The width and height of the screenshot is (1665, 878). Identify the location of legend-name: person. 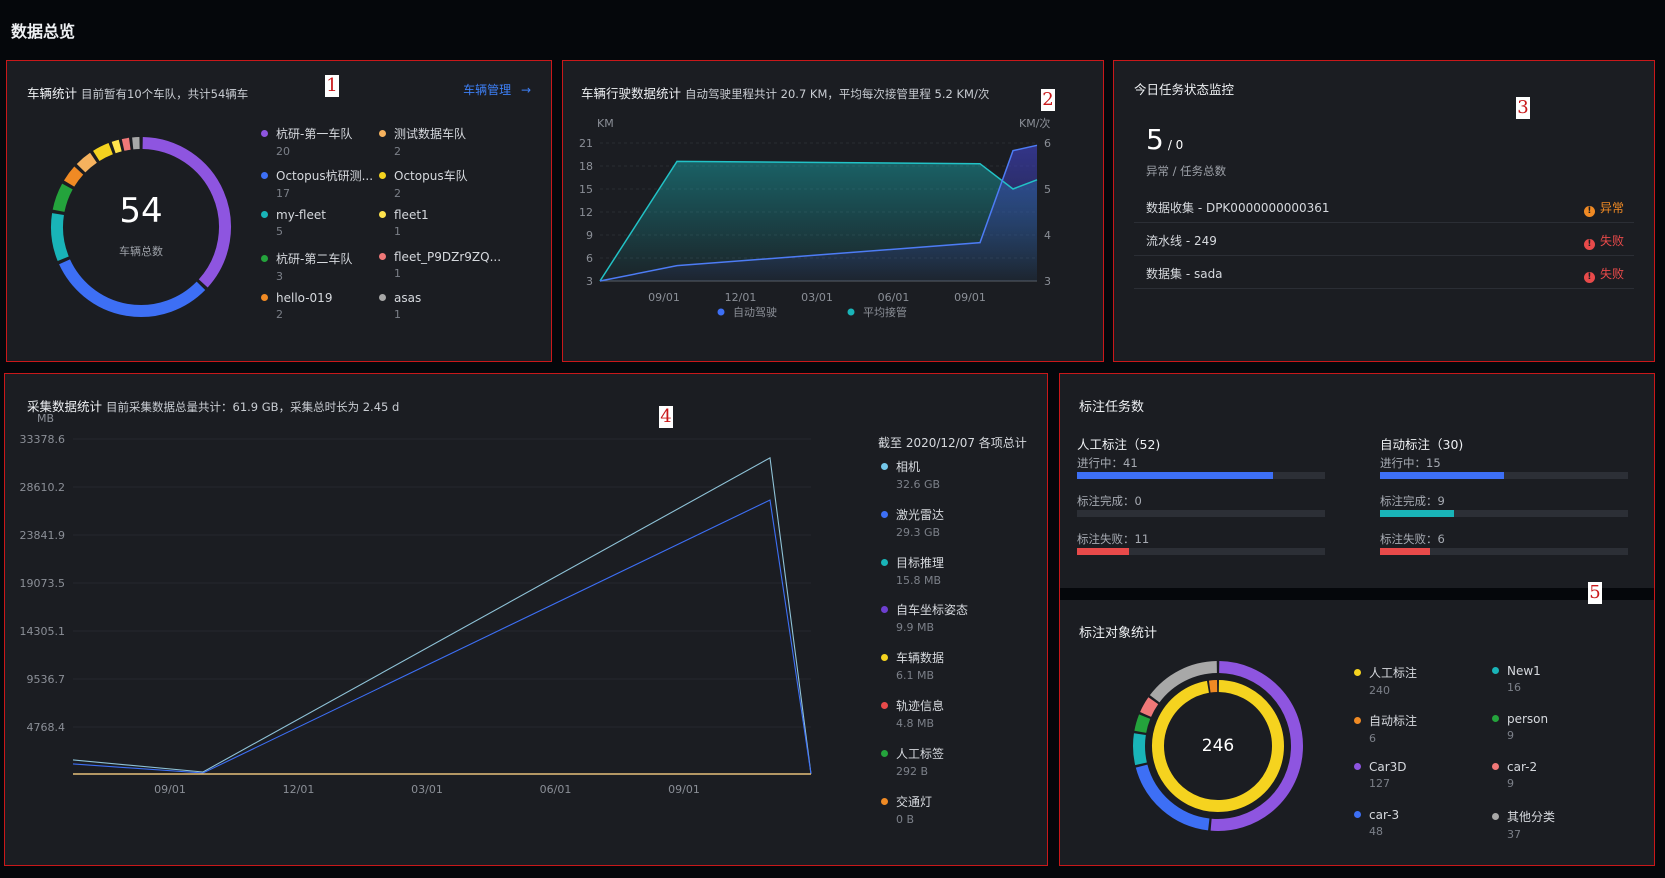
(1528, 719).